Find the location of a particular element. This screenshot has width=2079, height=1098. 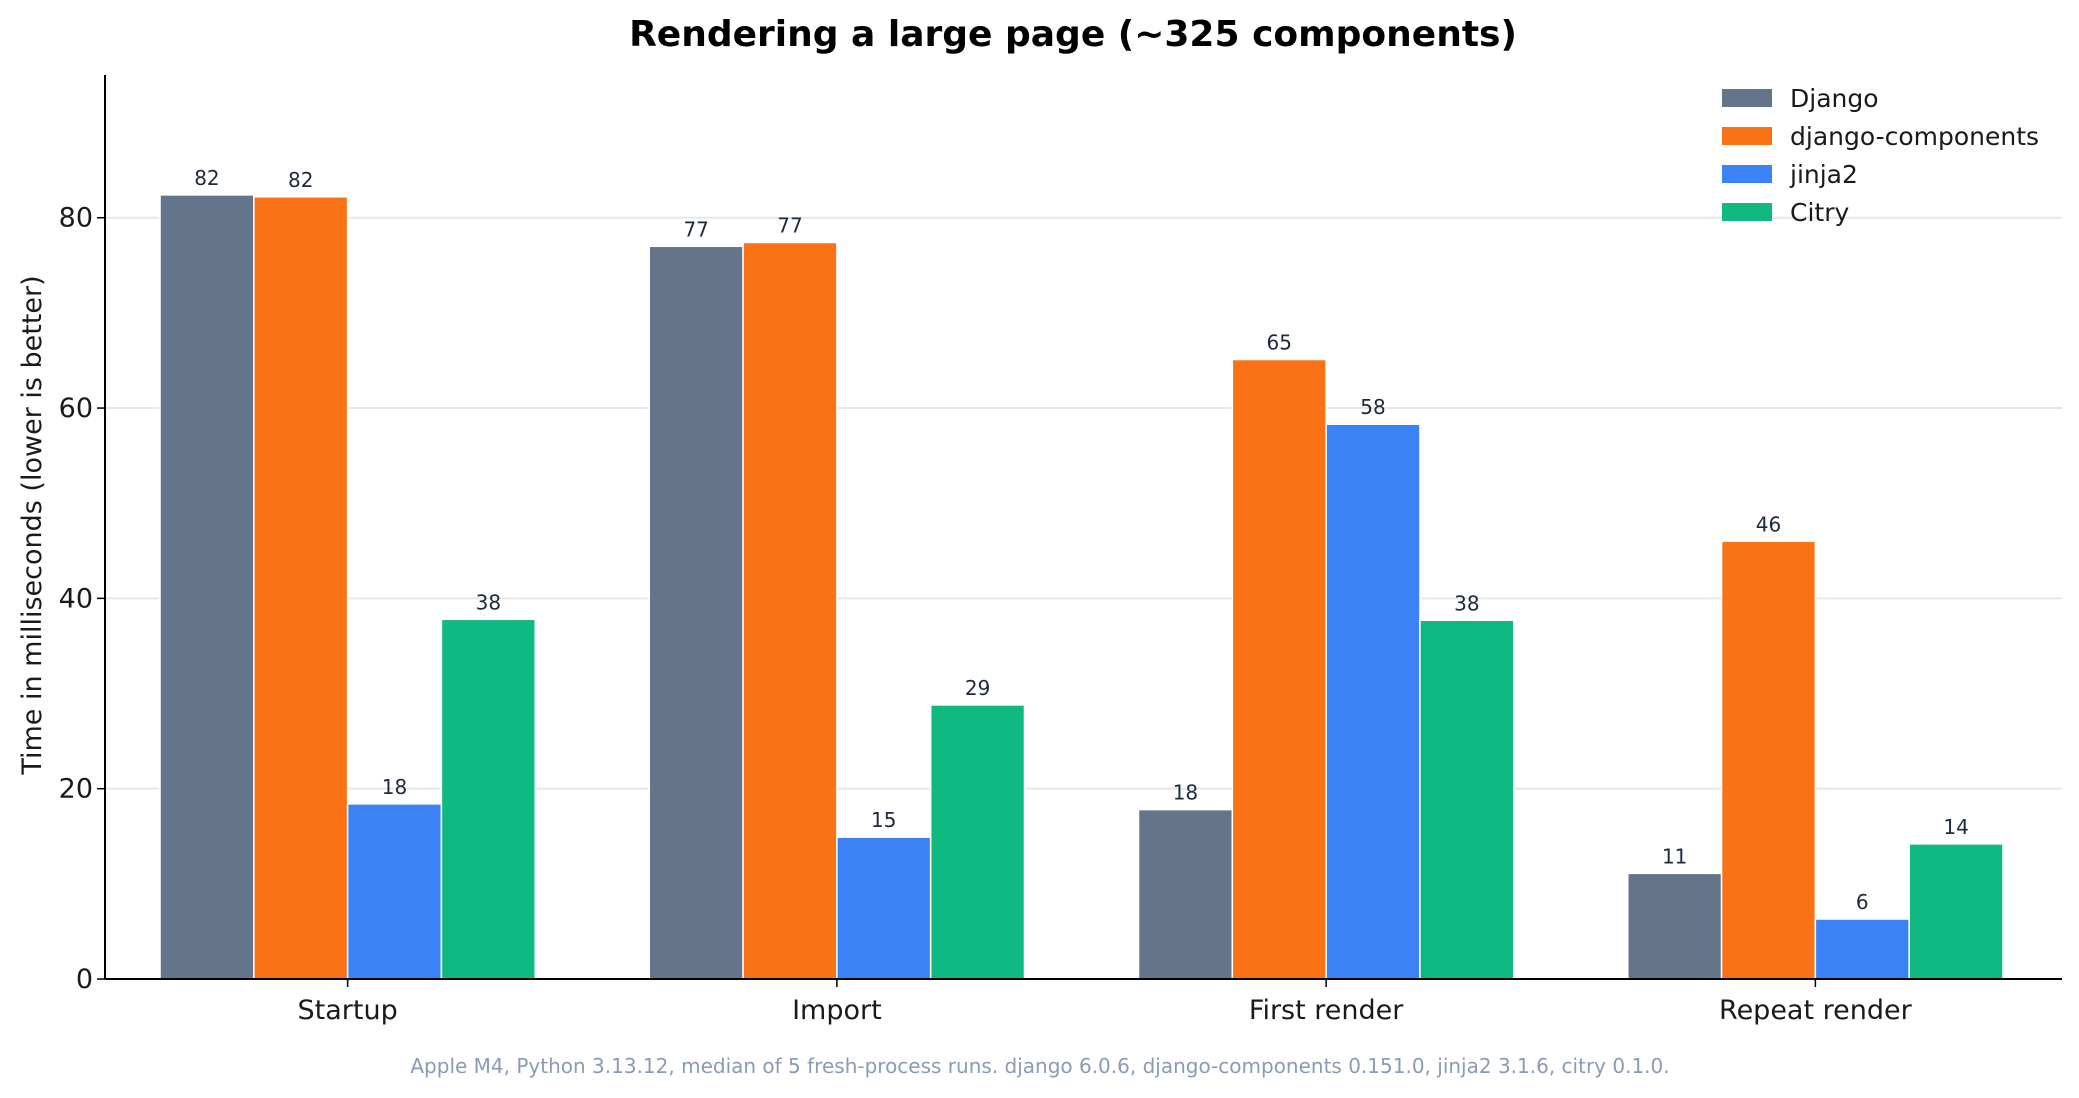

x-tick-label: First render is located at coordinates (1326, 1010).